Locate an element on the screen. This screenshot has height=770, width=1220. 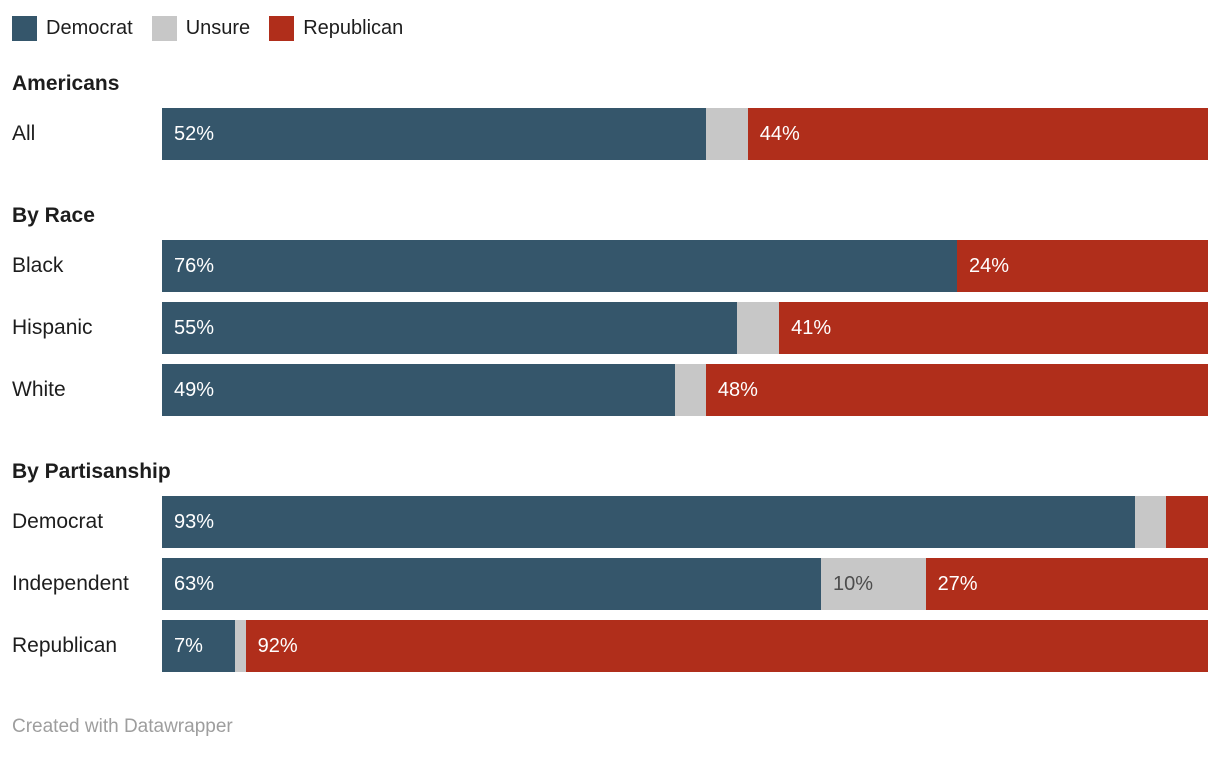
legend-item-democrat: Democrat is located at coordinates (72, 28).